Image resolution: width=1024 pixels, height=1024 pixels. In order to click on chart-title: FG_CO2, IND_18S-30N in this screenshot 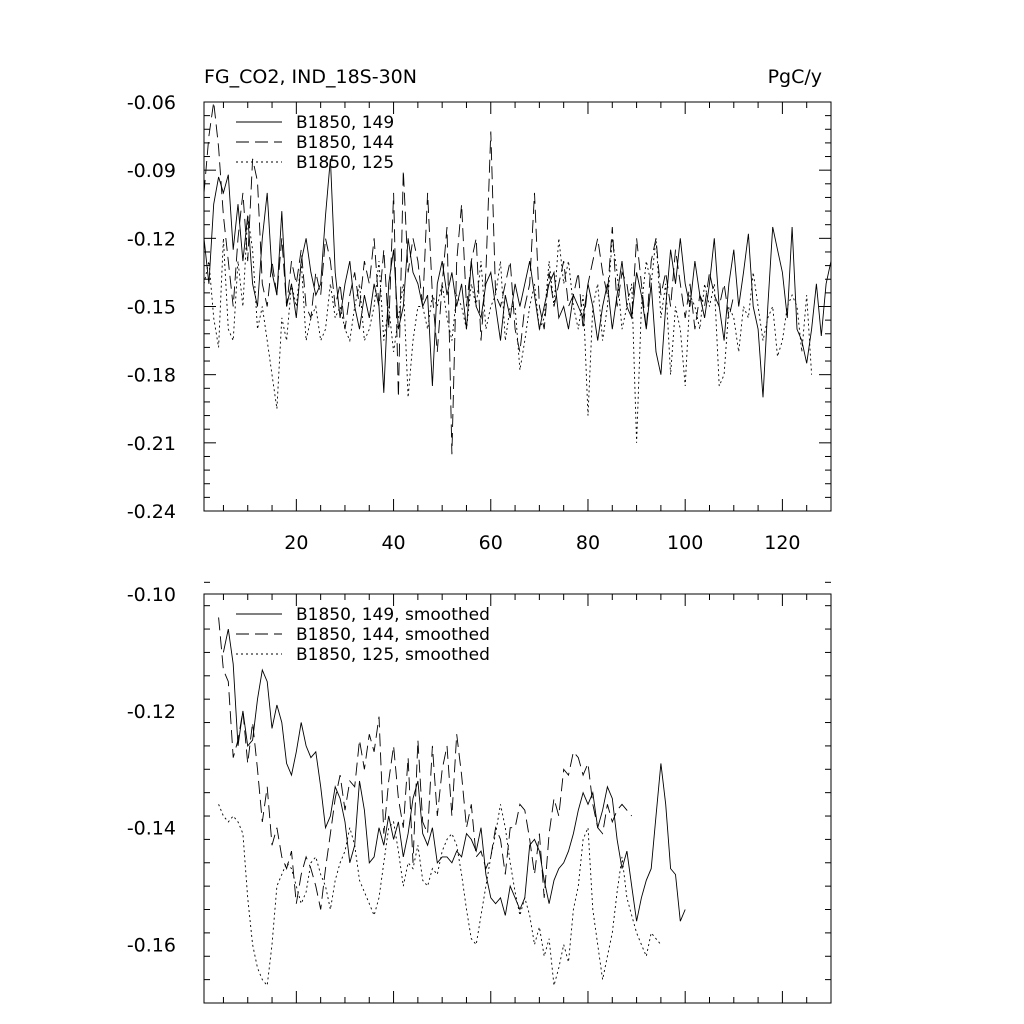, I will do `click(310, 77)`.